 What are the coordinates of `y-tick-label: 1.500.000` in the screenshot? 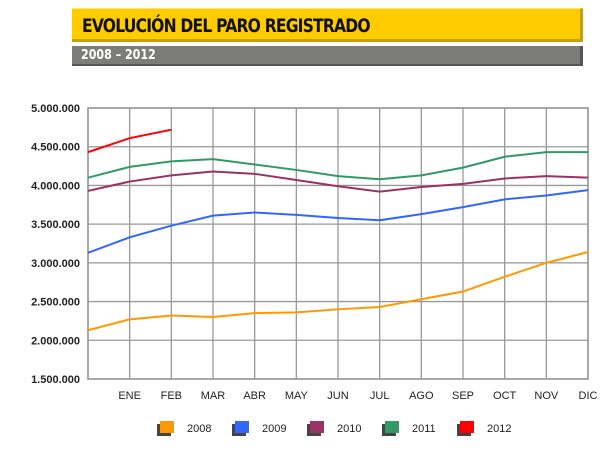 It's located at (55, 380).